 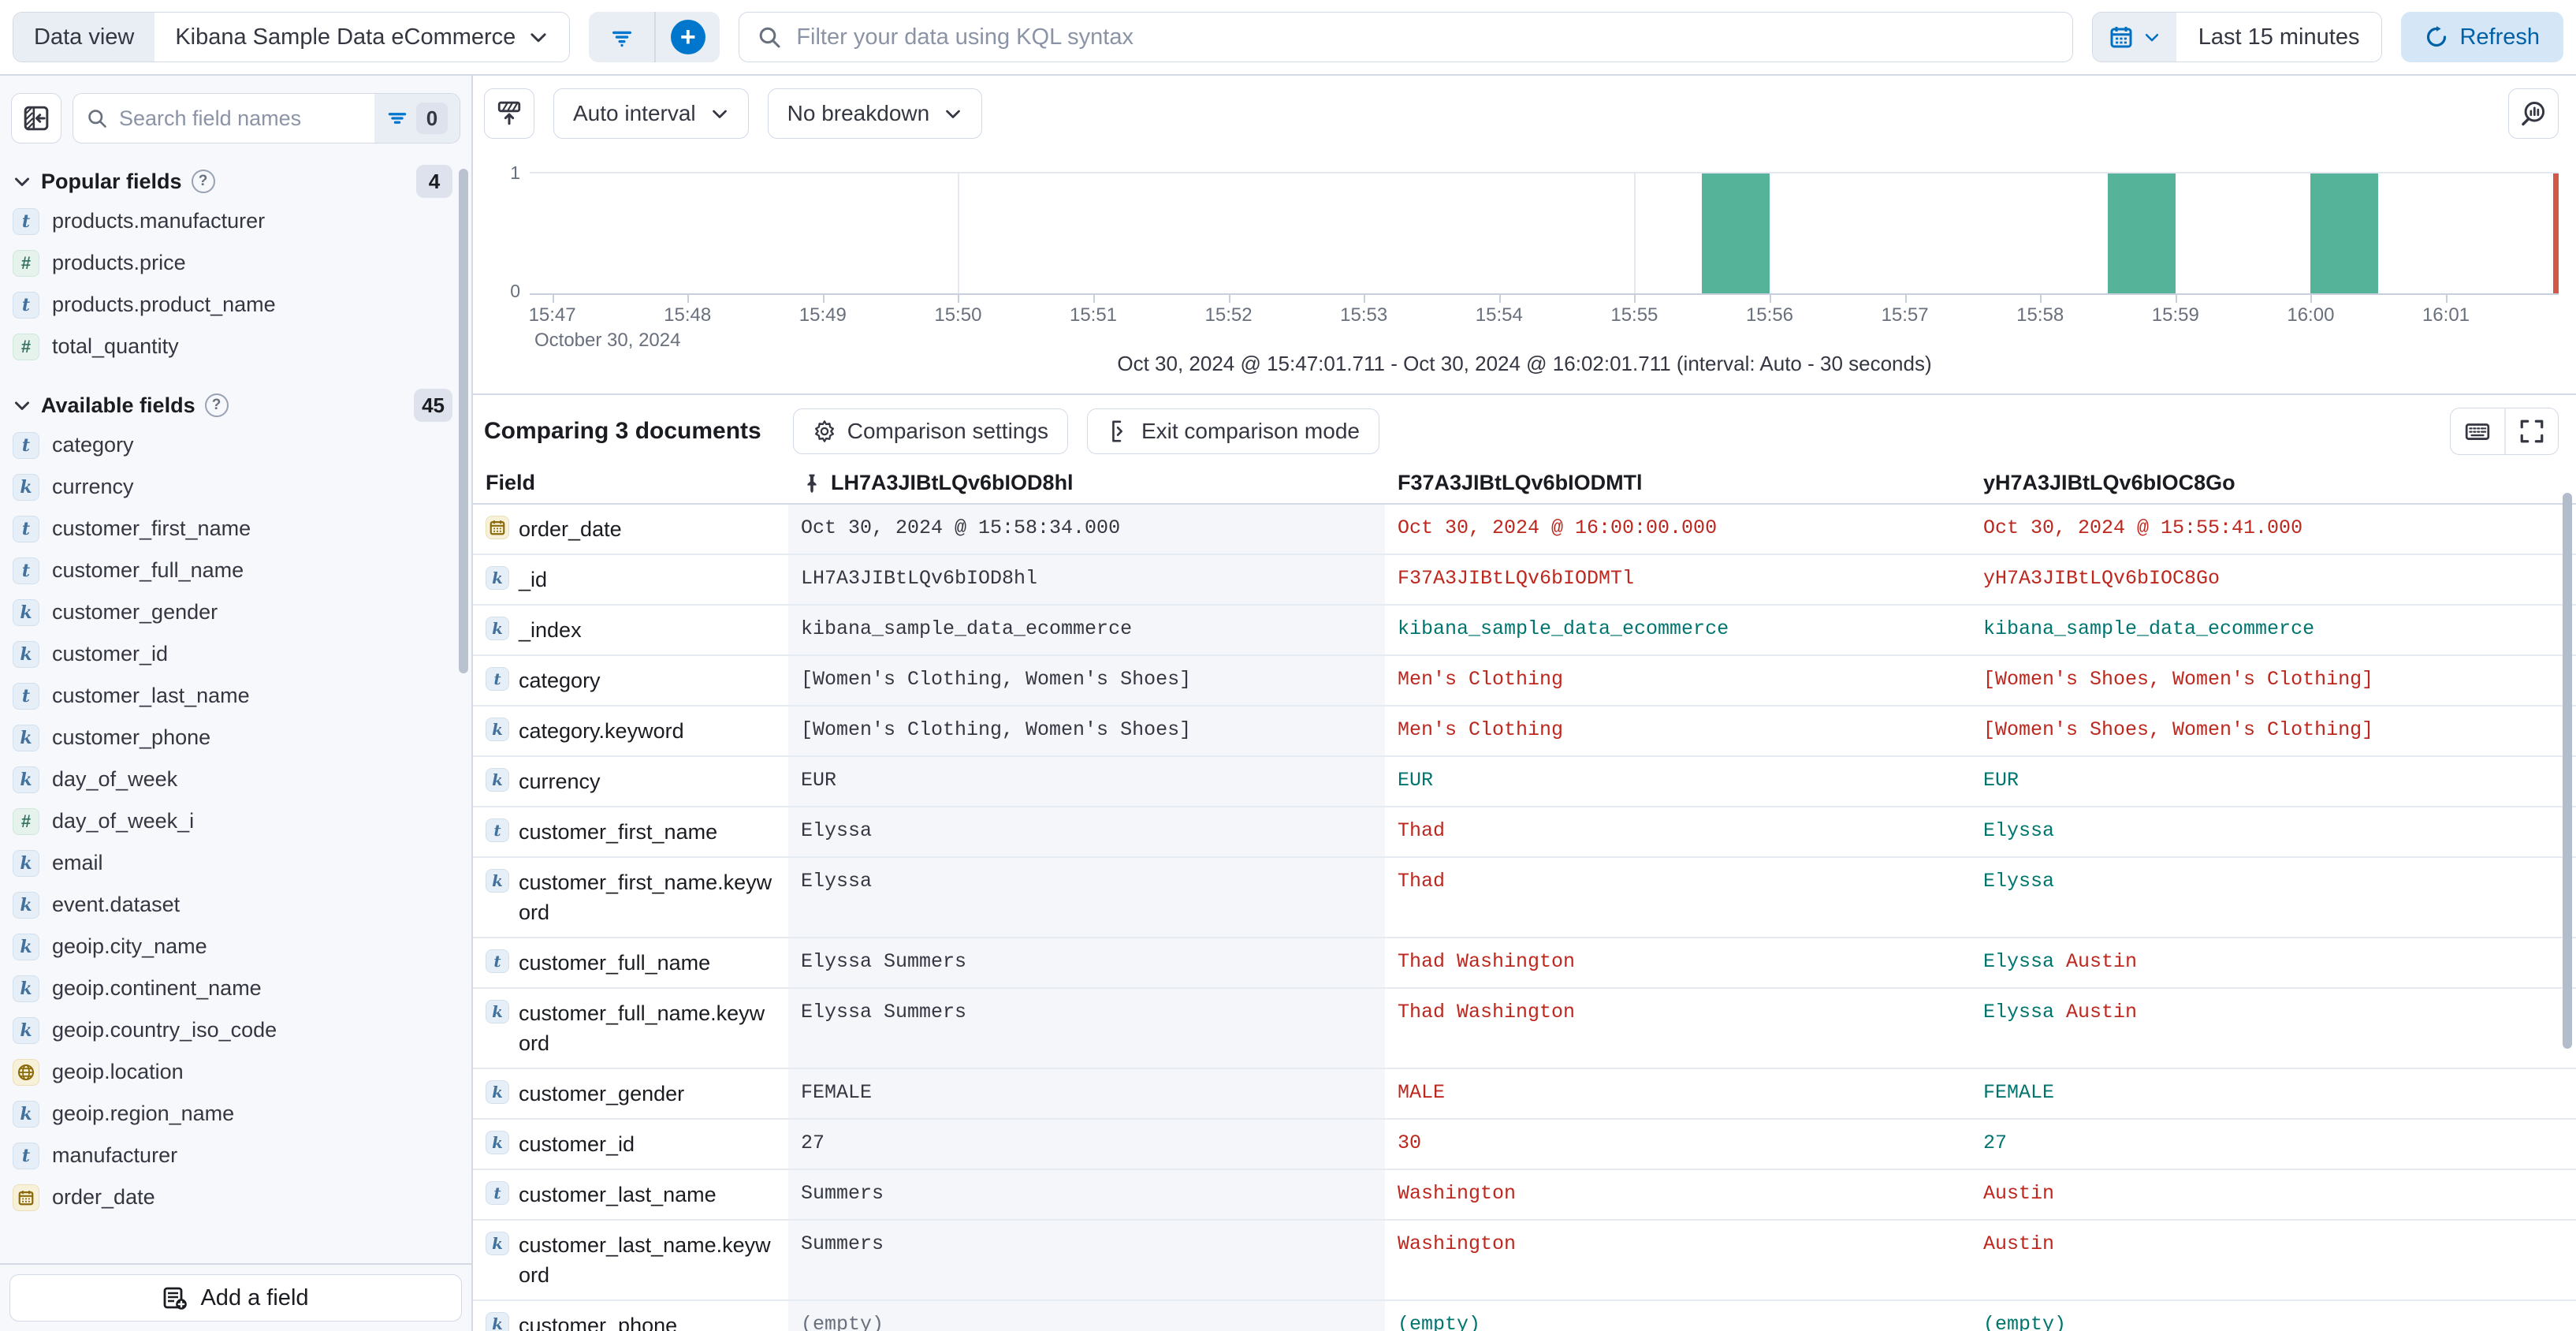 I want to click on comparison-settings-button: Comparison settings, so click(x=930, y=431).